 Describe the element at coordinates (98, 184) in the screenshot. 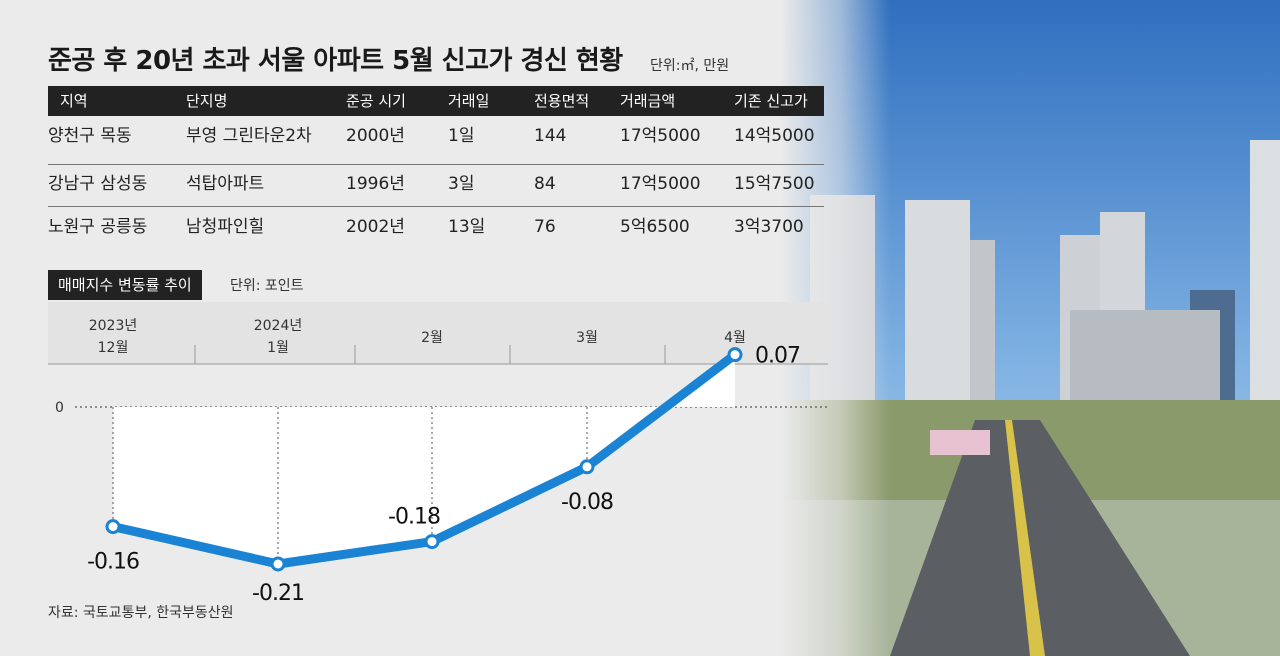

I see `cell-region: 강남구 삼성동` at that location.